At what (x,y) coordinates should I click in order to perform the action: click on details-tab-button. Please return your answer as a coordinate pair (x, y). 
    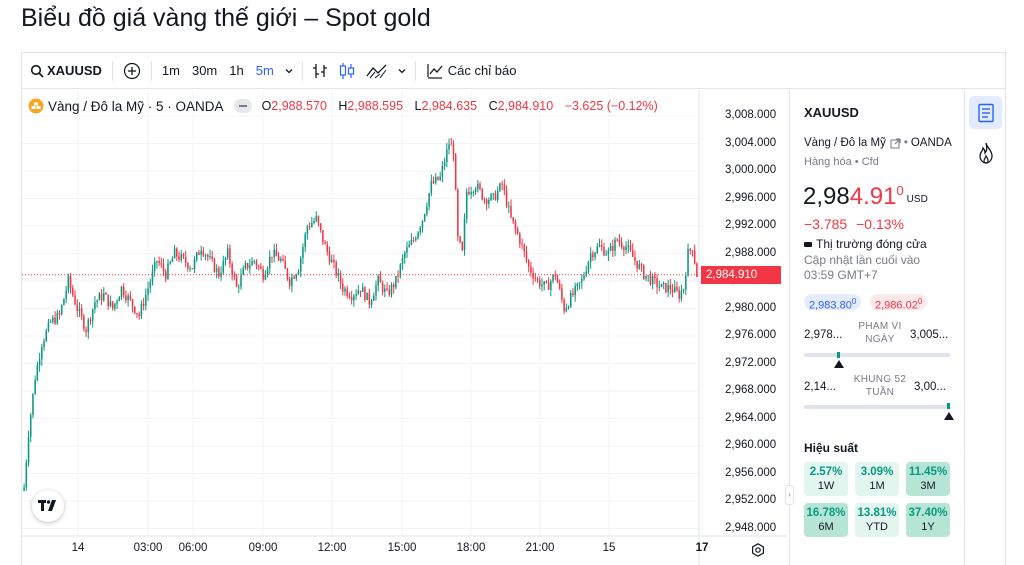
    Looking at the image, I should click on (985, 112).